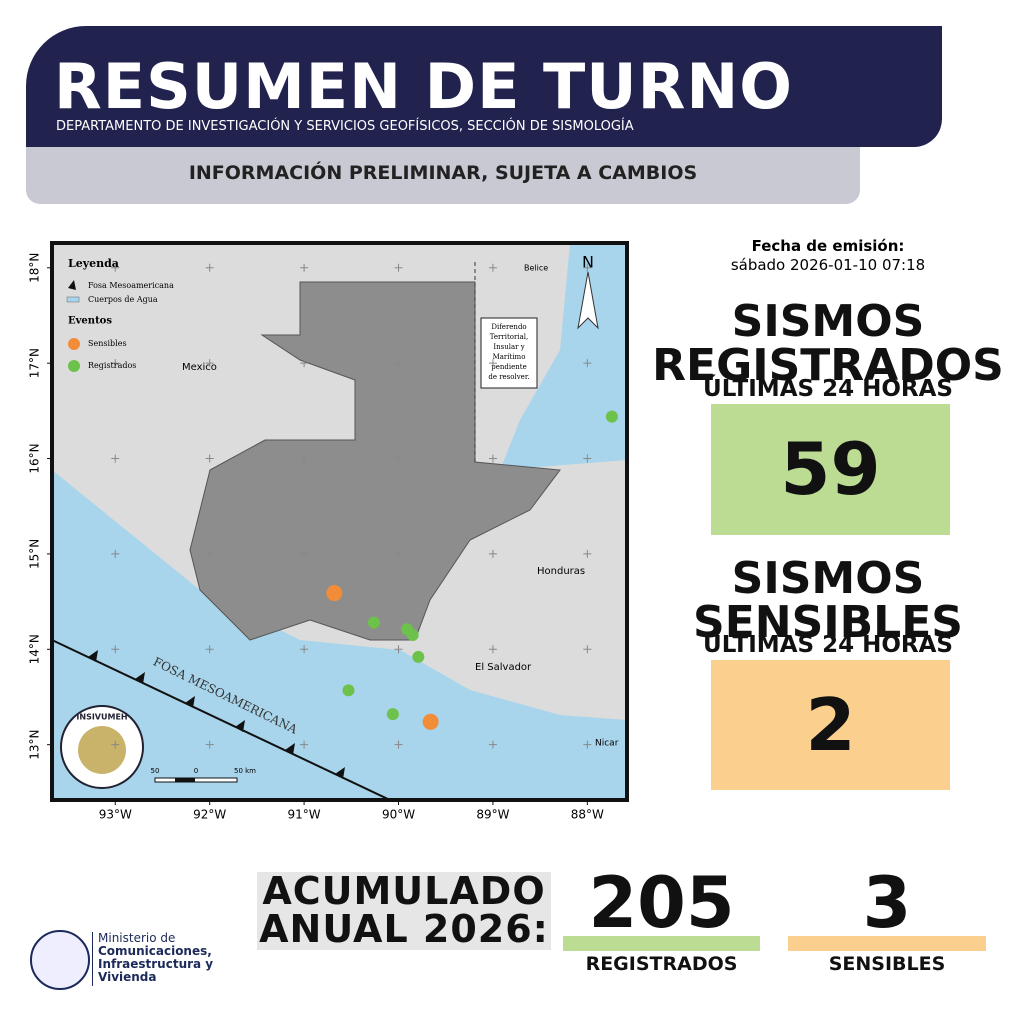 The height and width of the screenshot is (1024, 1024). What do you see at coordinates (93, 263) in the screenshot?
I see `legend-title: Leyenda` at bounding box center [93, 263].